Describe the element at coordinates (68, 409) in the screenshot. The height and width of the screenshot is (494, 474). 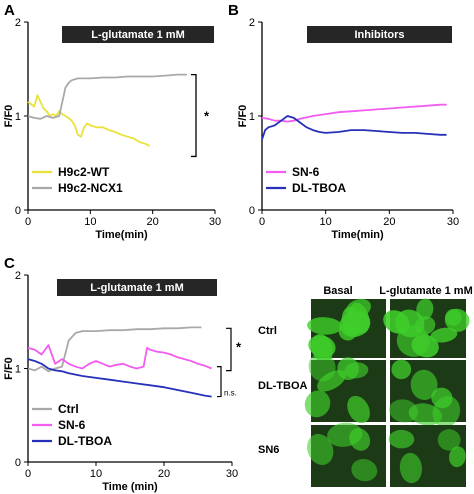
I see `legend-label: Ctrl` at that location.